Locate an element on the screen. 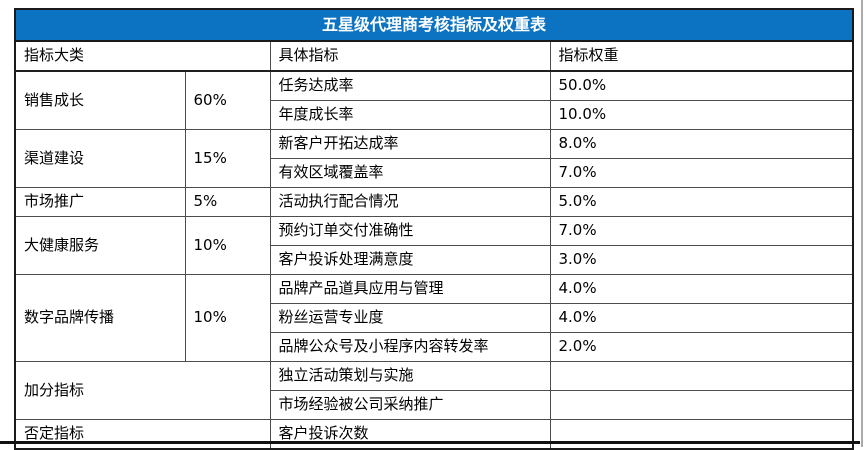 This screenshot has height=450, width=866. page-right-border is located at coordinates (862, 223).